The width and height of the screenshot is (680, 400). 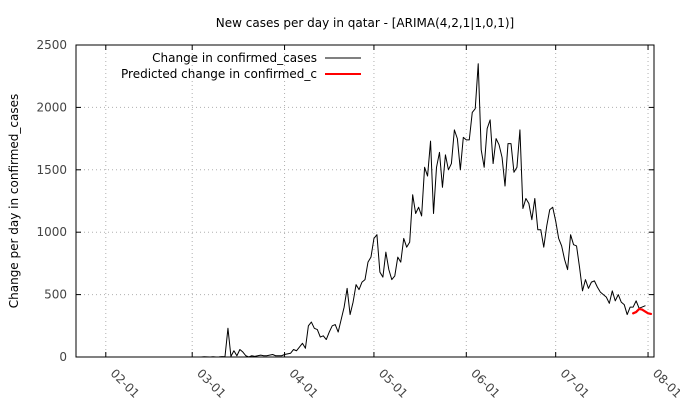 What do you see at coordinates (211, 383) in the screenshot?
I see `x-tick-label: 03-01` at bounding box center [211, 383].